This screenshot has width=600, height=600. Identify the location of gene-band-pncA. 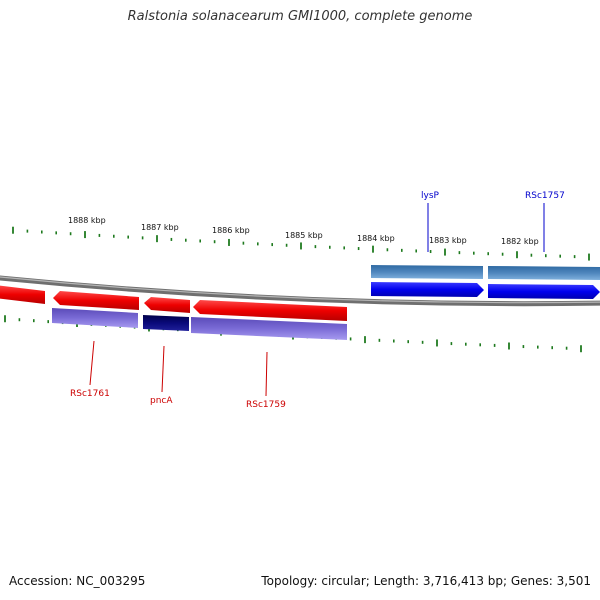
(166, 323).